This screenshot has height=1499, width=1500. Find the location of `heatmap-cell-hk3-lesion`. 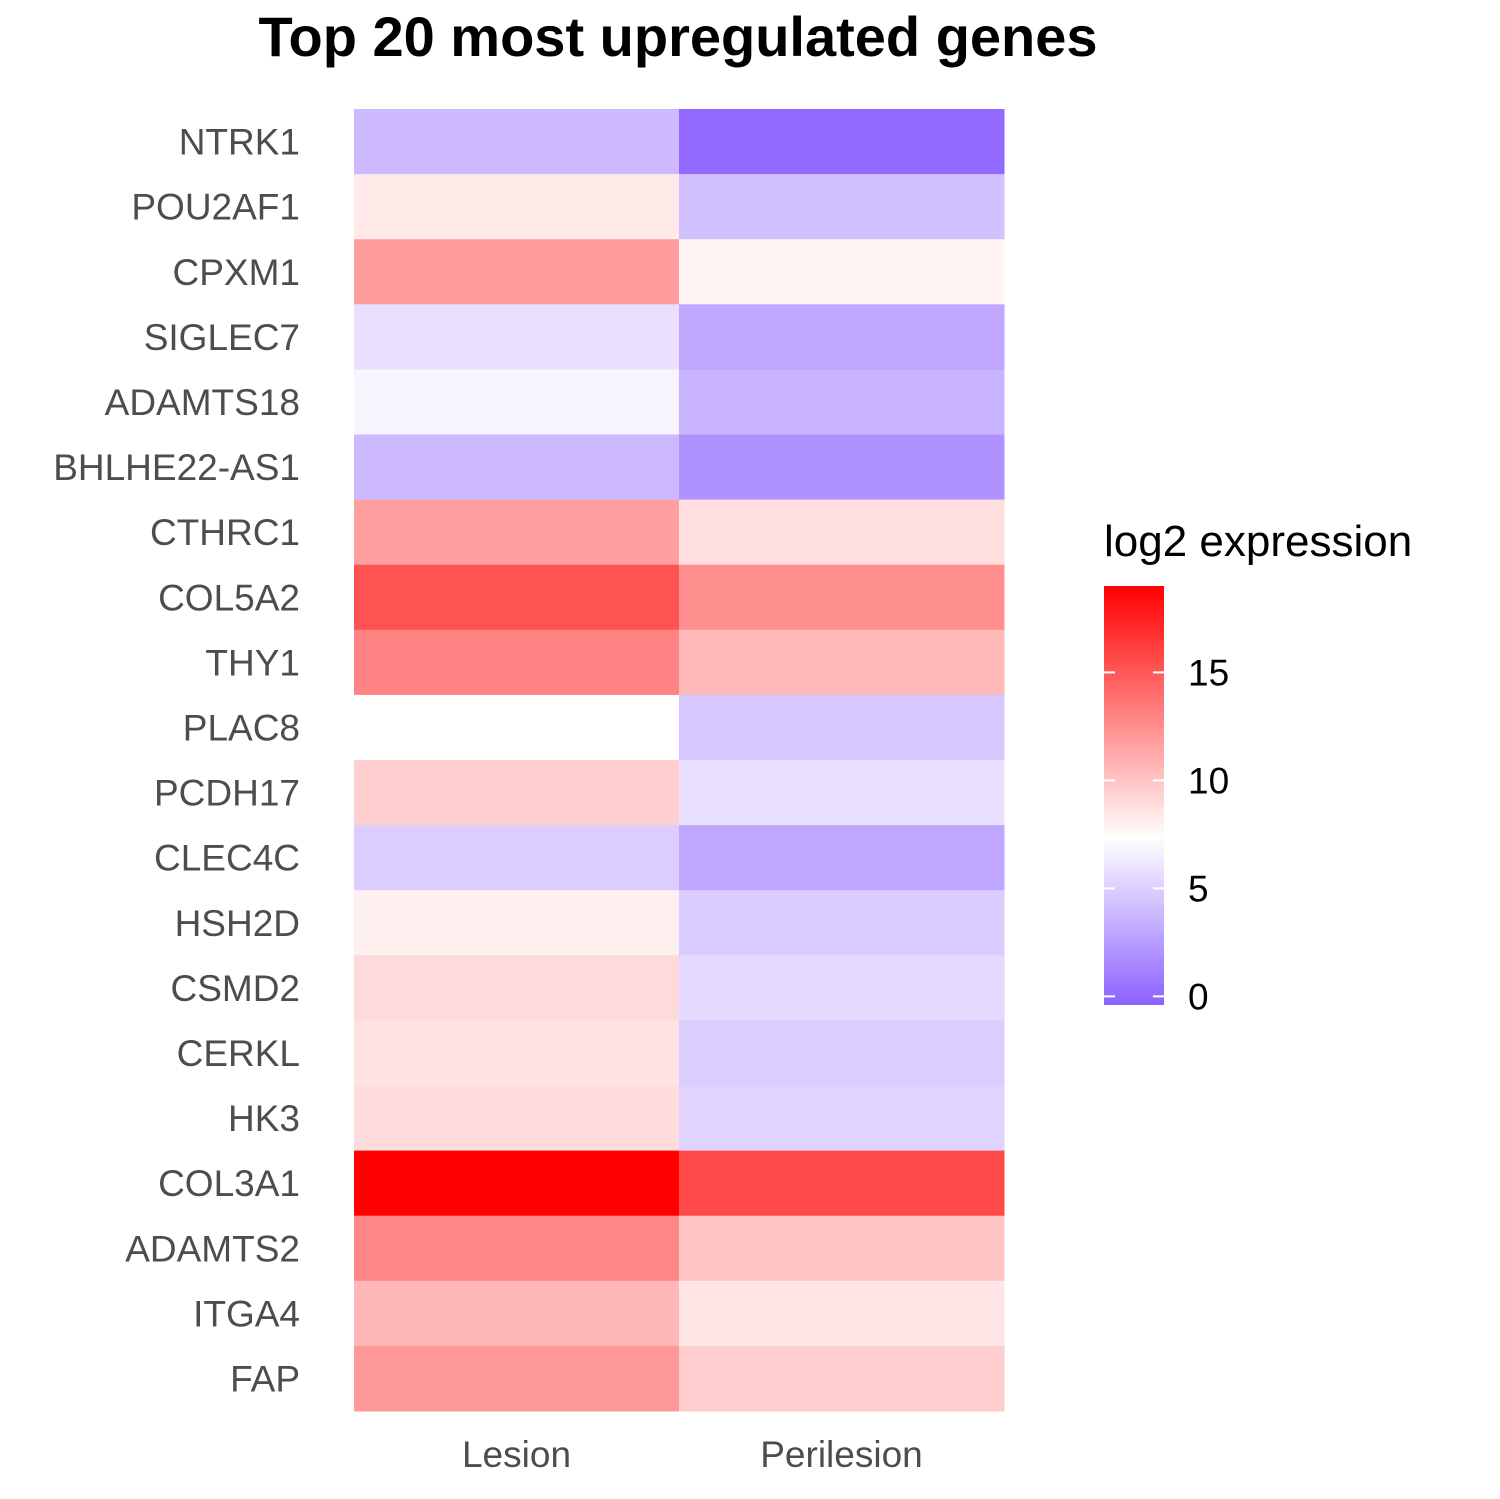

heatmap-cell-hk3-lesion is located at coordinates (517, 1118).